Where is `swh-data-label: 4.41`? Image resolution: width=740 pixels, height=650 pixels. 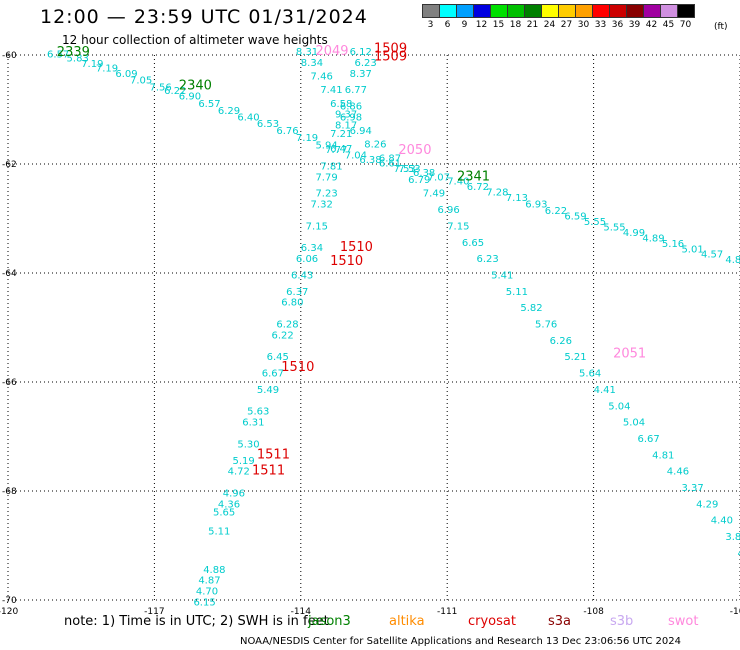 swh-data-label: 4.41 is located at coordinates (605, 390).